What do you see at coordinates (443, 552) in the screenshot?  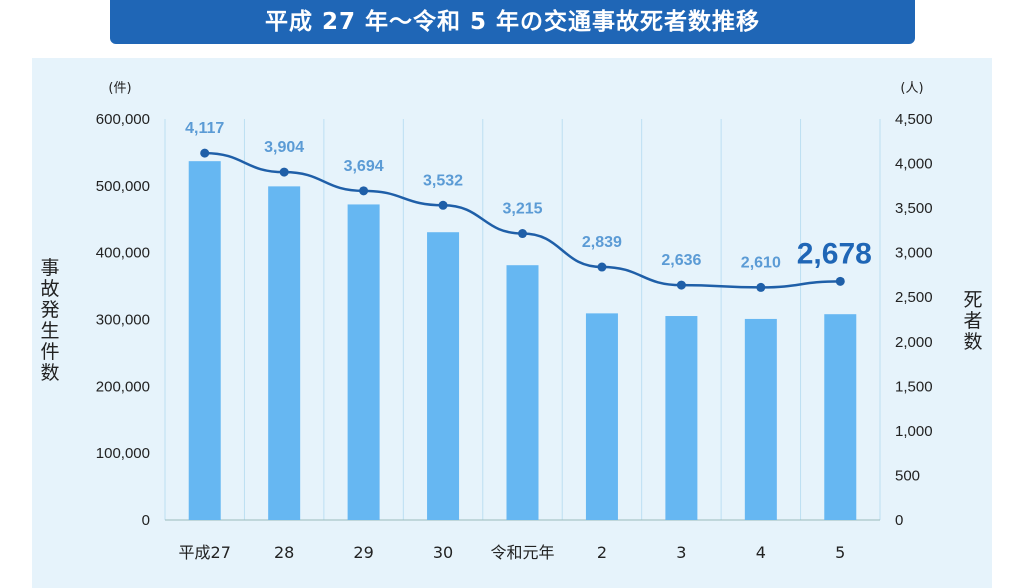 I see `x-tick-label: 30` at bounding box center [443, 552].